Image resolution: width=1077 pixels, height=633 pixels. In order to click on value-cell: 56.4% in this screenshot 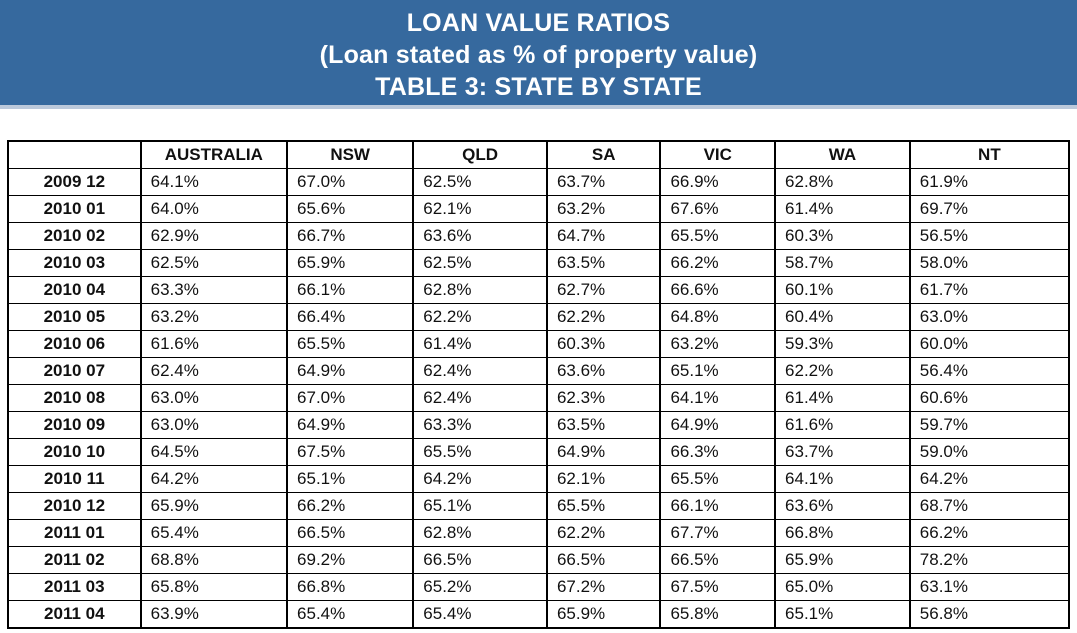, I will do `click(988, 371)`.